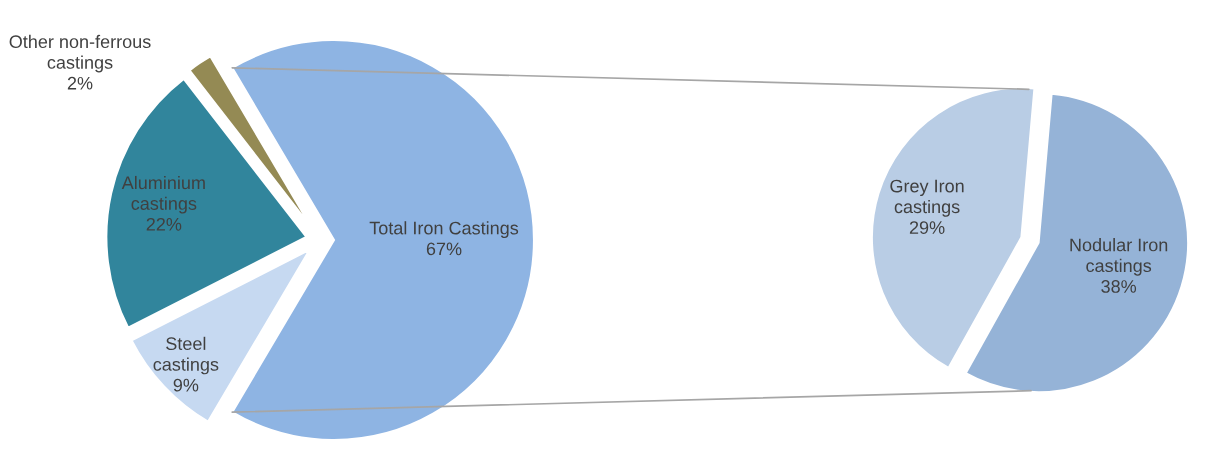 The image size is (1215, 458). Describe the element at coordinates (186, 355) in the screenshot. I see `slice-label: Steel castings` at that location.